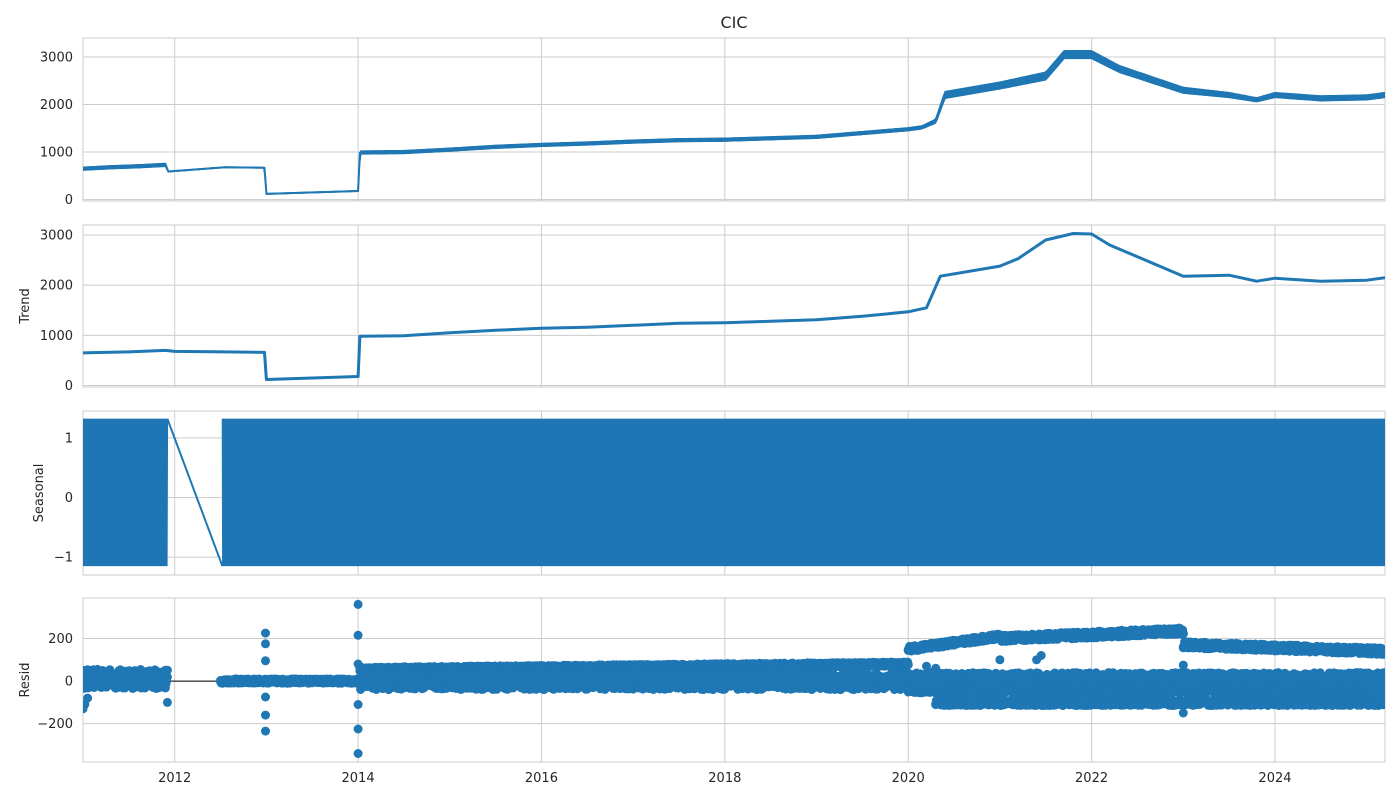  I want to click on chart-title: CIC, so click(733, 22).